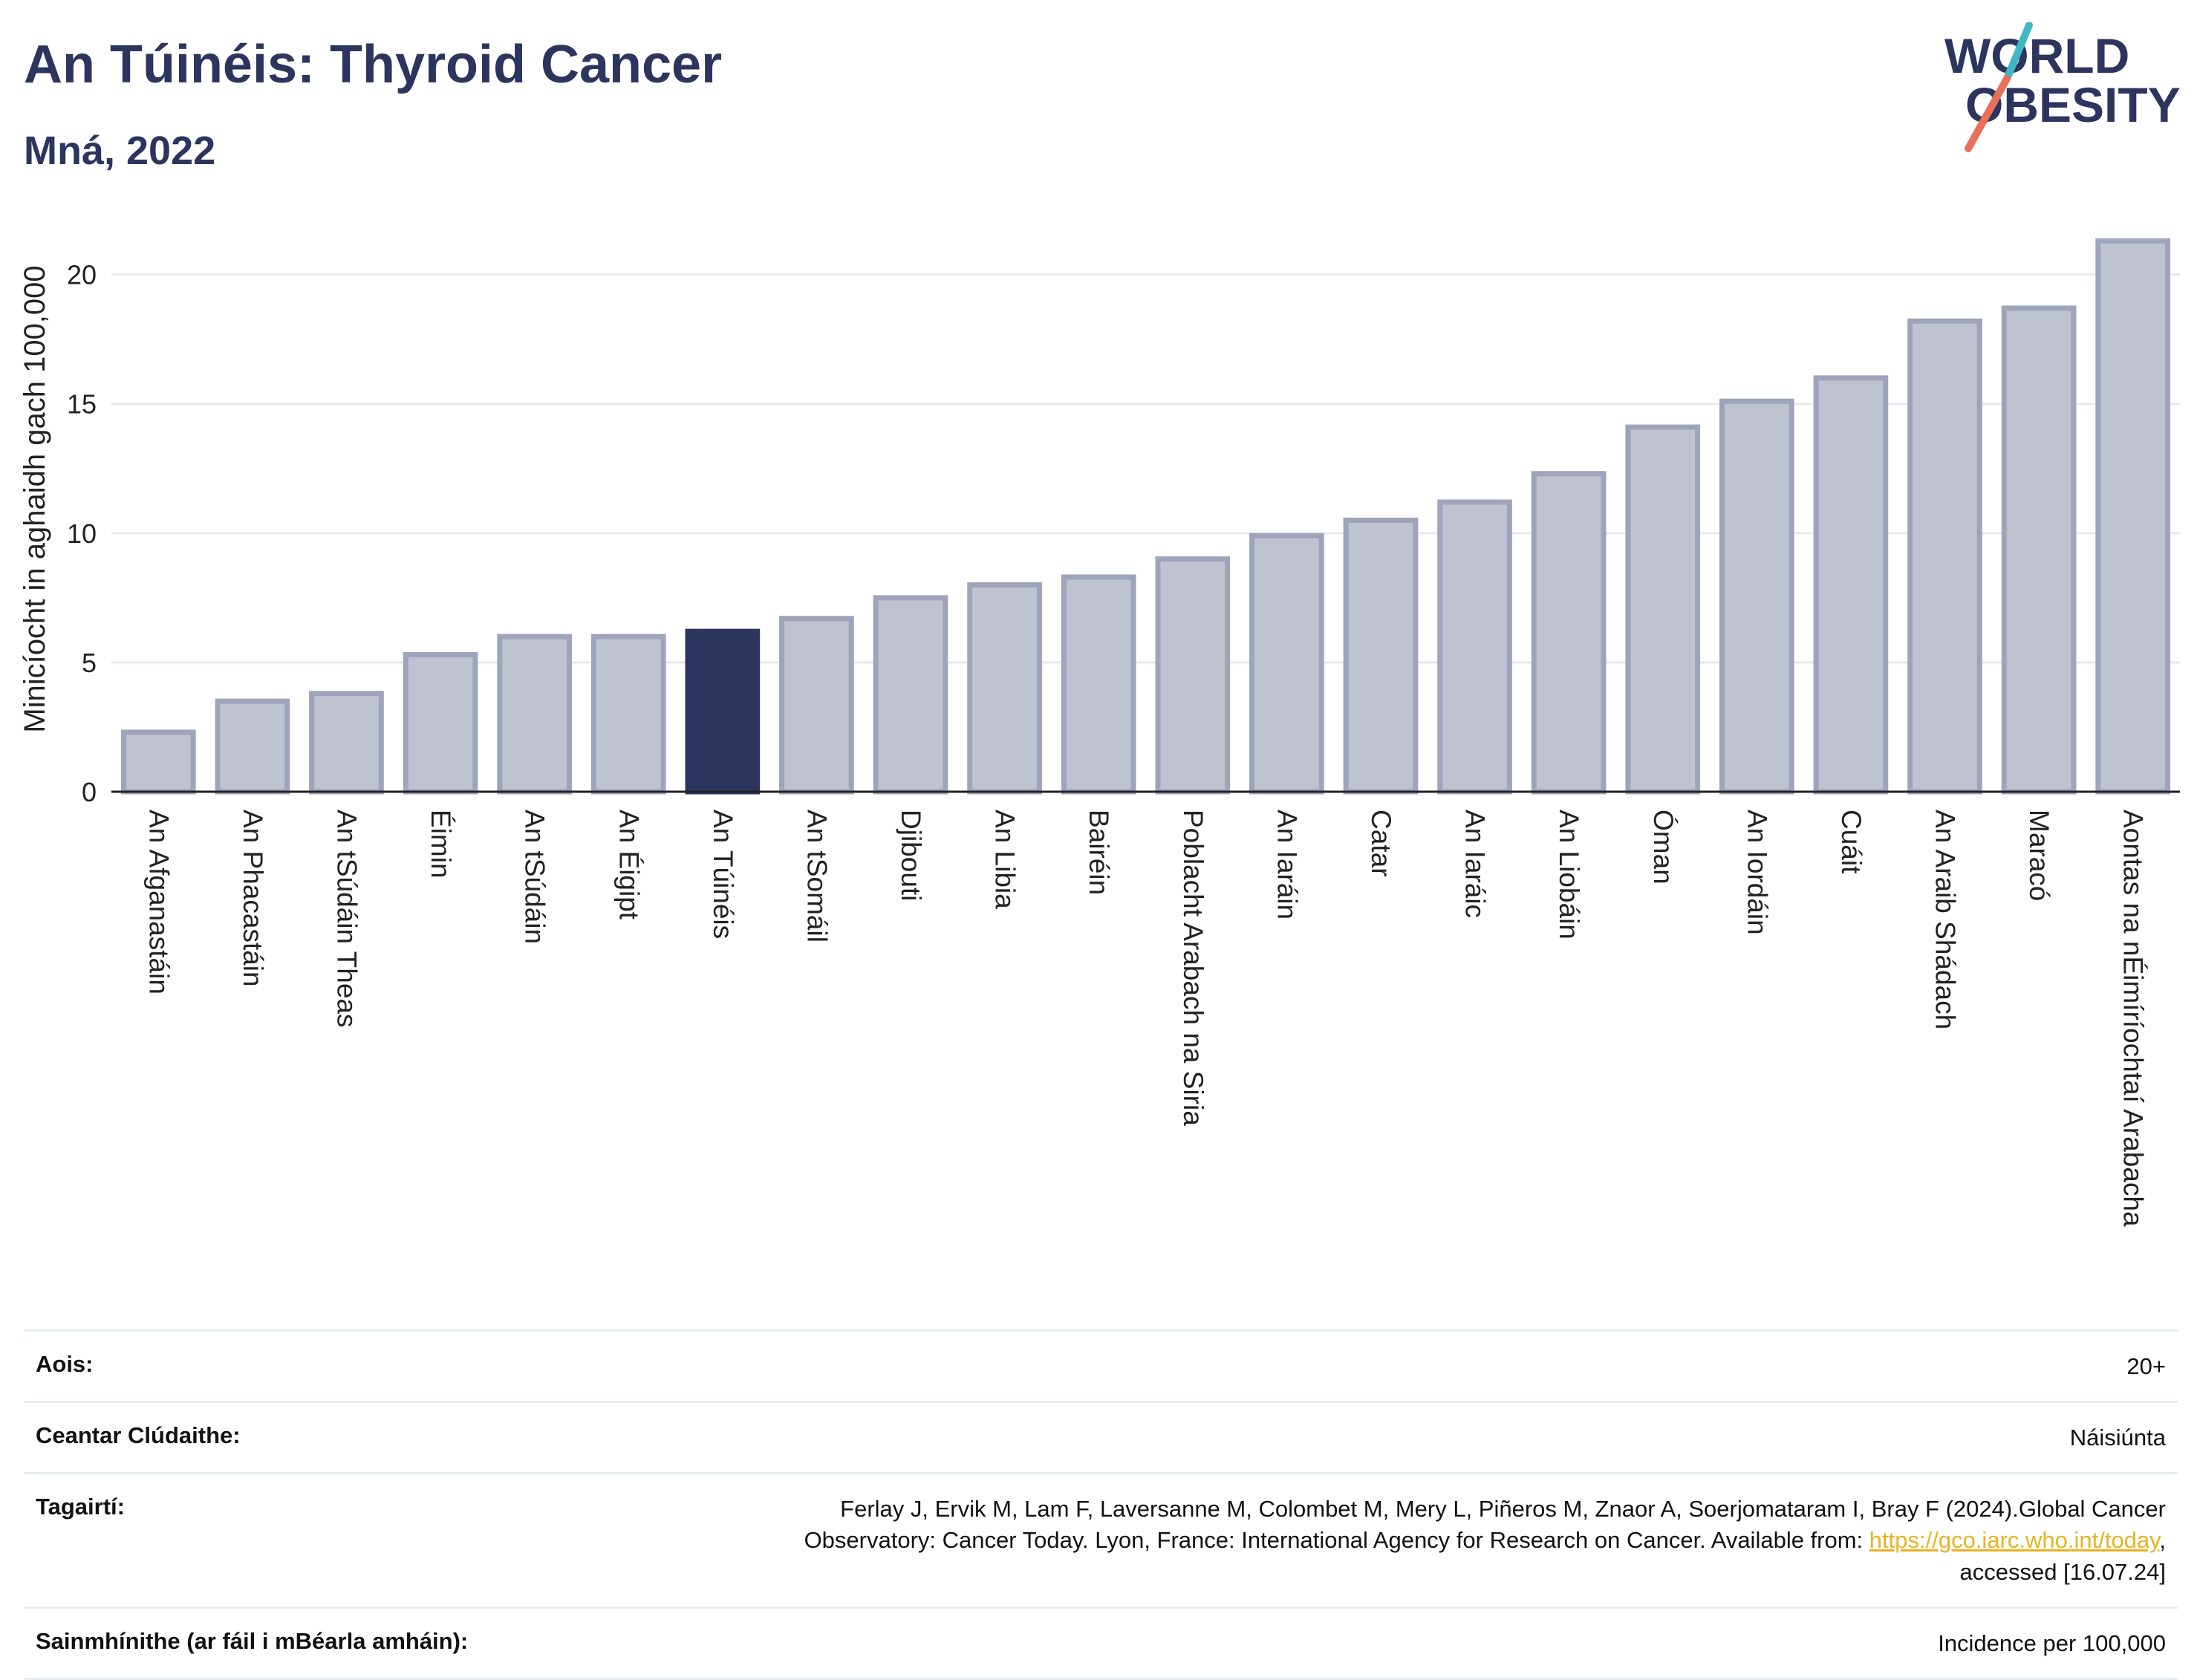 The height and width of the screenshot is (1680, 2197). Describe the element at coordinates (1287, 865) in the screenshot. I see `x-tick-label: An Iaráin` at that location.